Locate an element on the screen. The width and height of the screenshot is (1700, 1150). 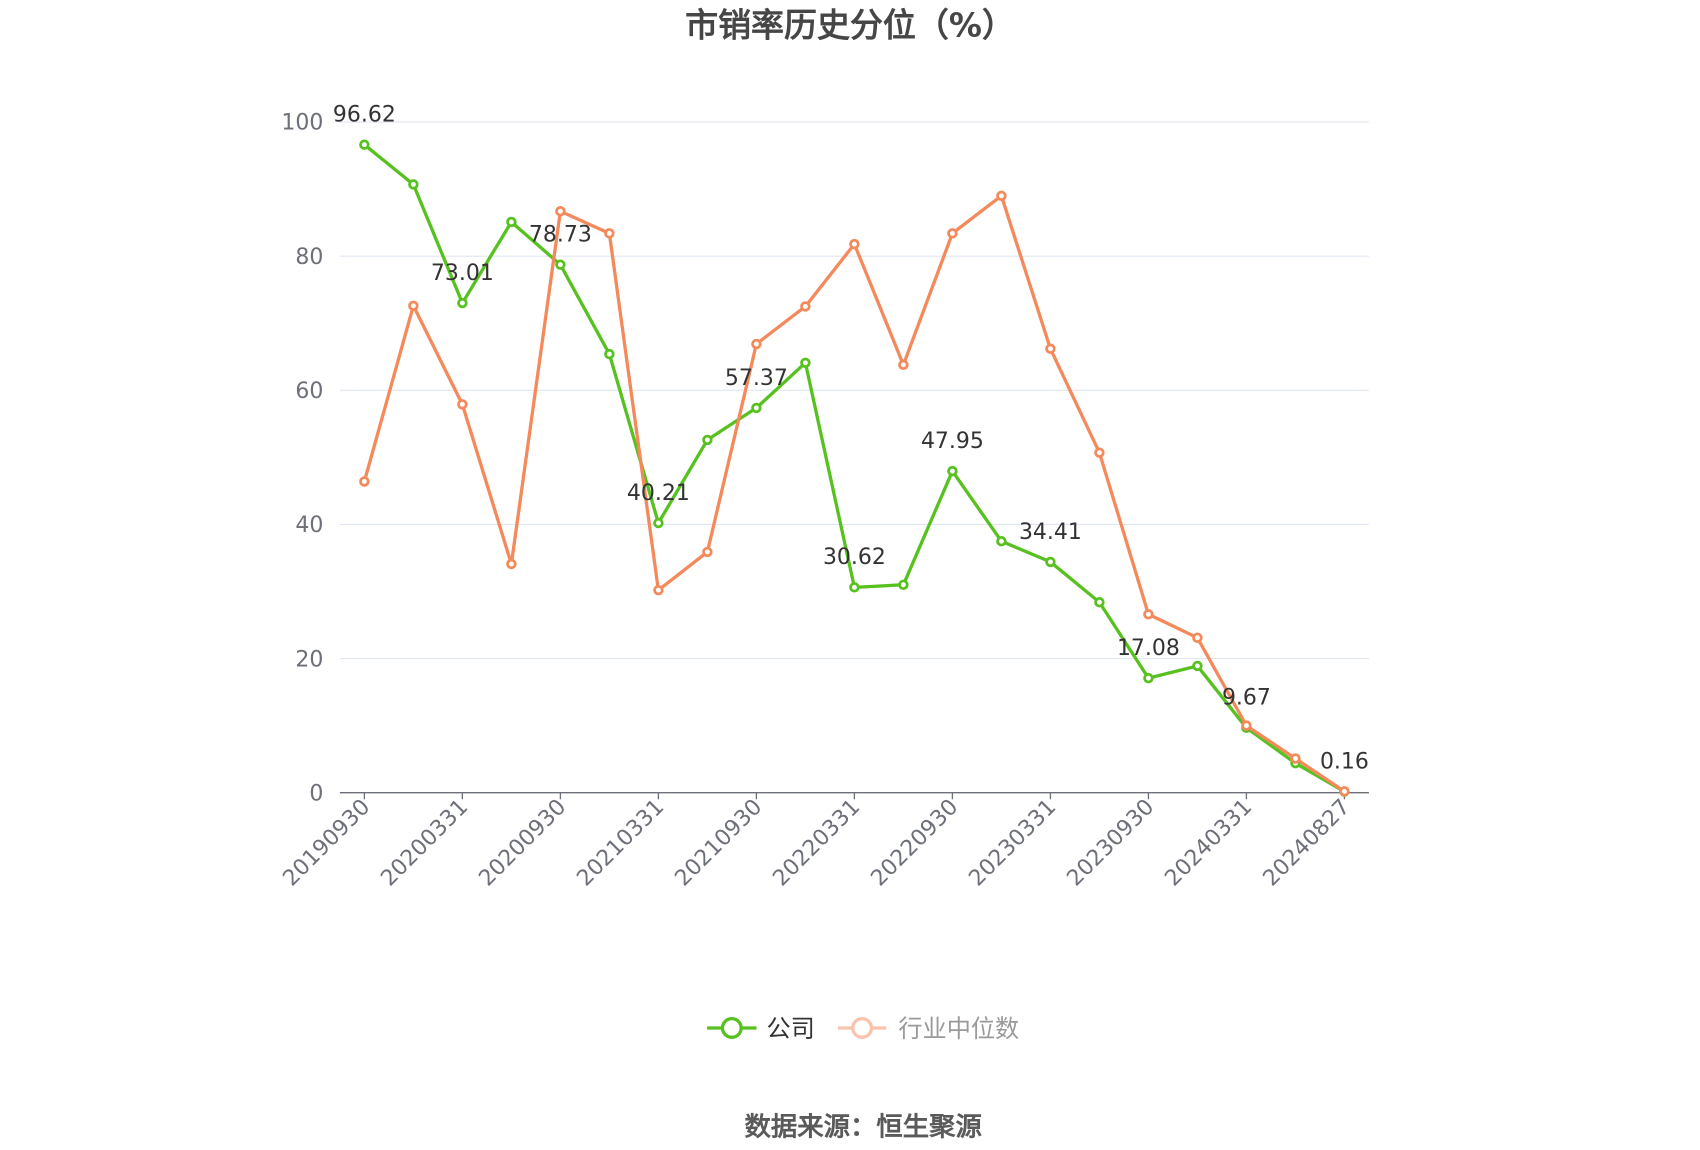
x-tick-label: 20200930 is located at coordinates (522, 843).